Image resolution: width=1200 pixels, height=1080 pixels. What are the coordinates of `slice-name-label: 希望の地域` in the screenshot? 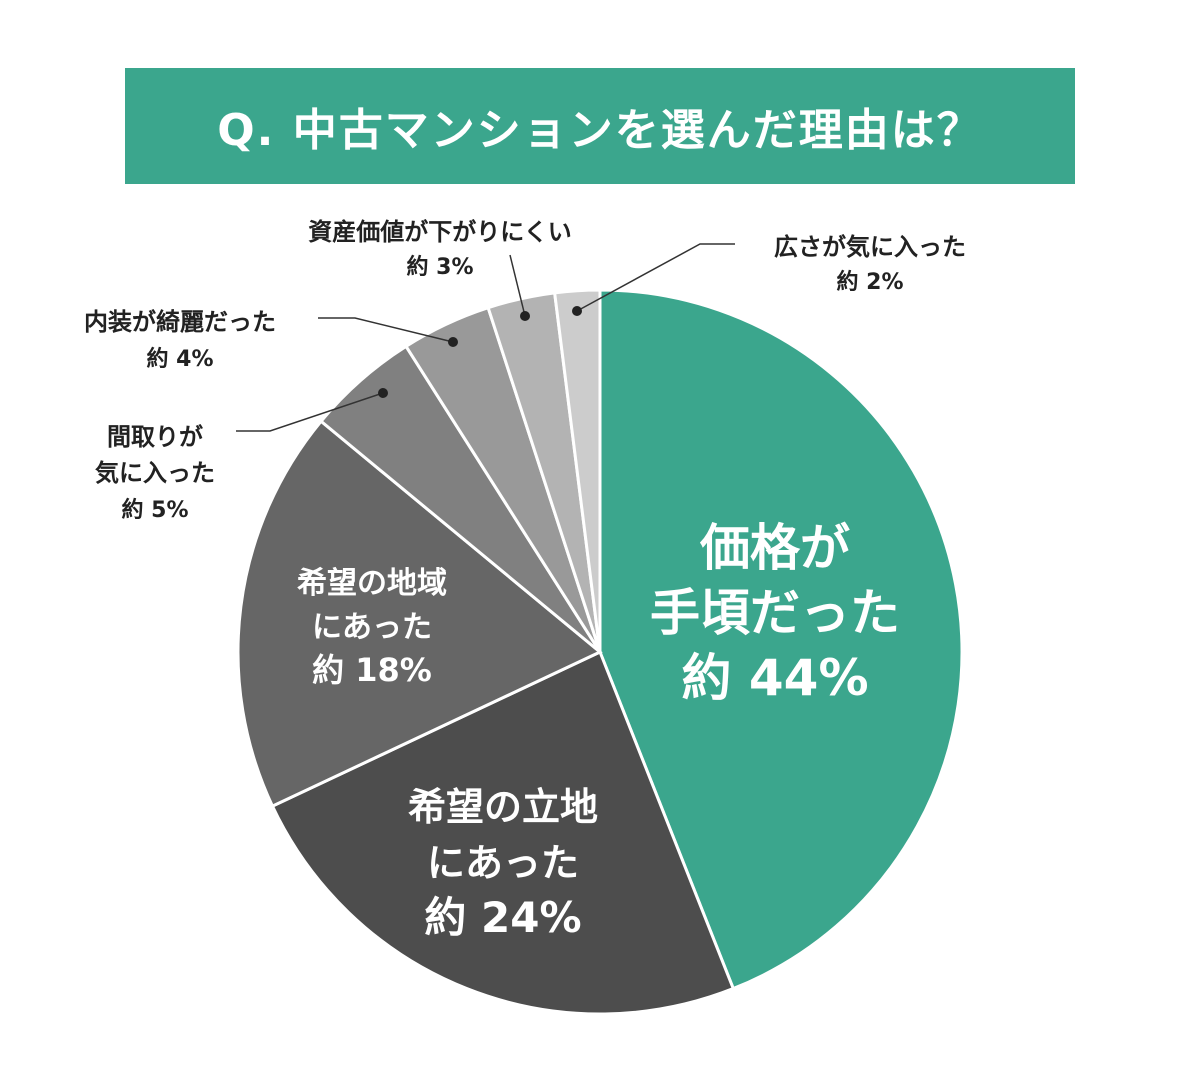 It's located at (372, 583).